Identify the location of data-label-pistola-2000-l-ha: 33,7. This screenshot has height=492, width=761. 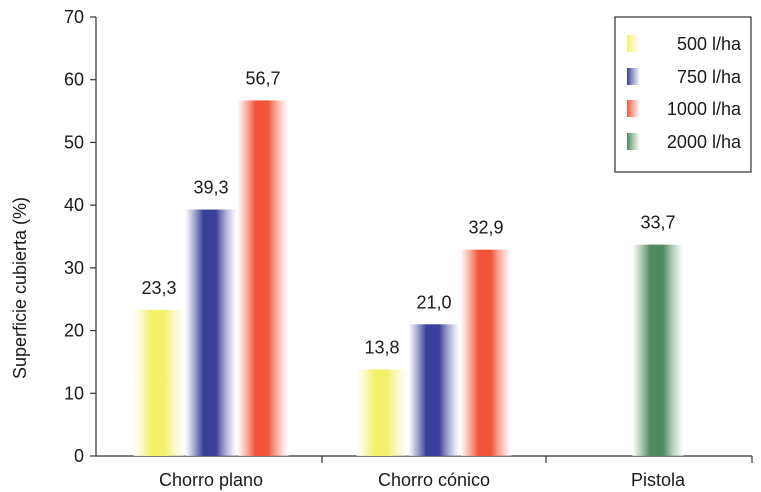
(657, 223).